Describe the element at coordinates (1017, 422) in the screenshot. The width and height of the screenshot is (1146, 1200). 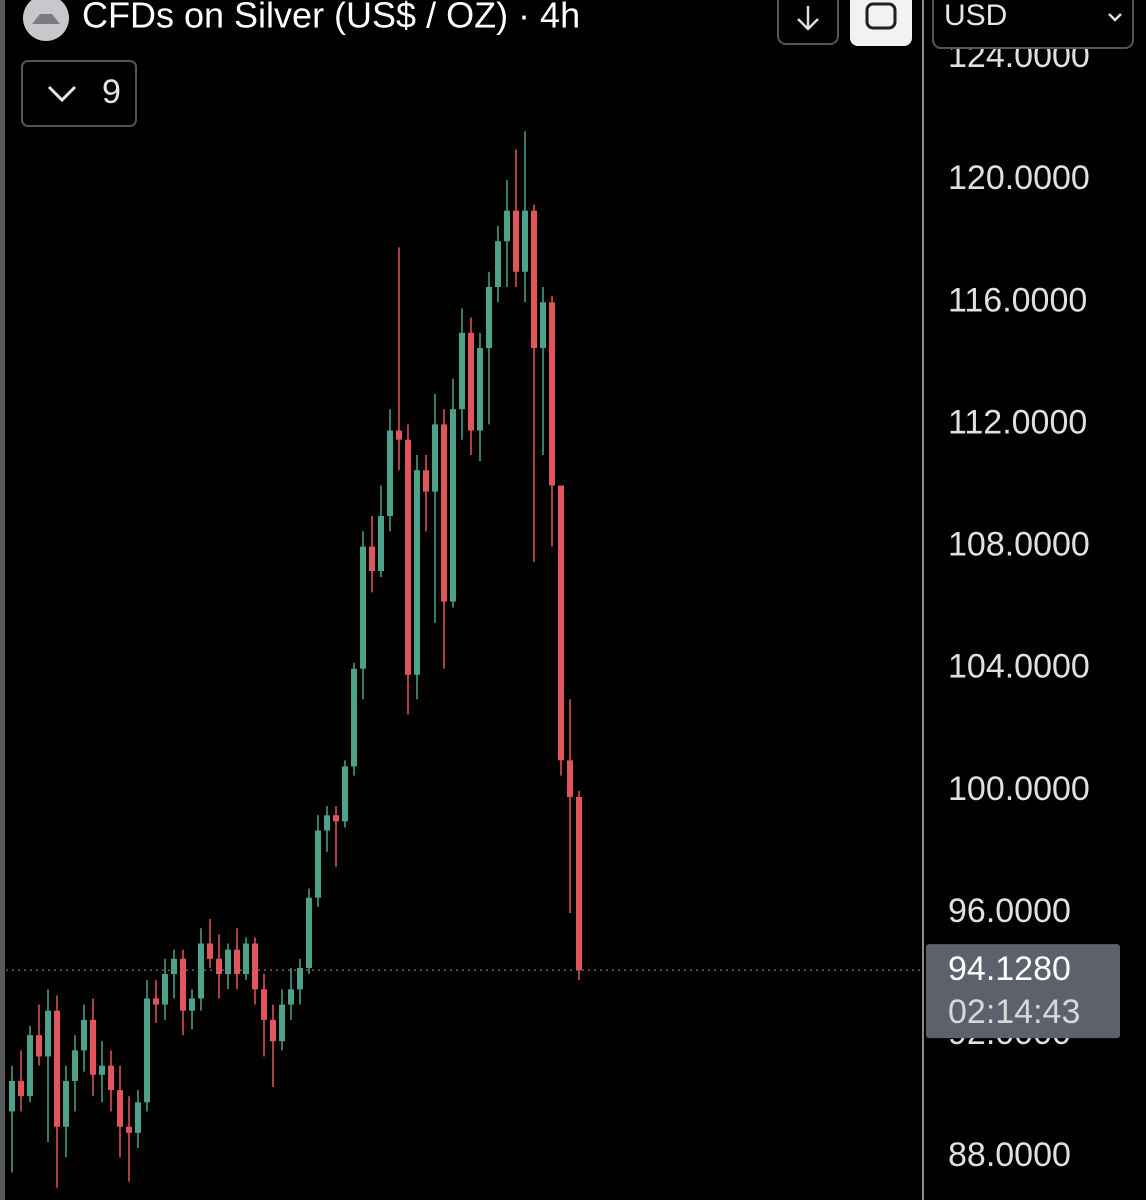
I see `y-tick-label: 112.0000` at that location.